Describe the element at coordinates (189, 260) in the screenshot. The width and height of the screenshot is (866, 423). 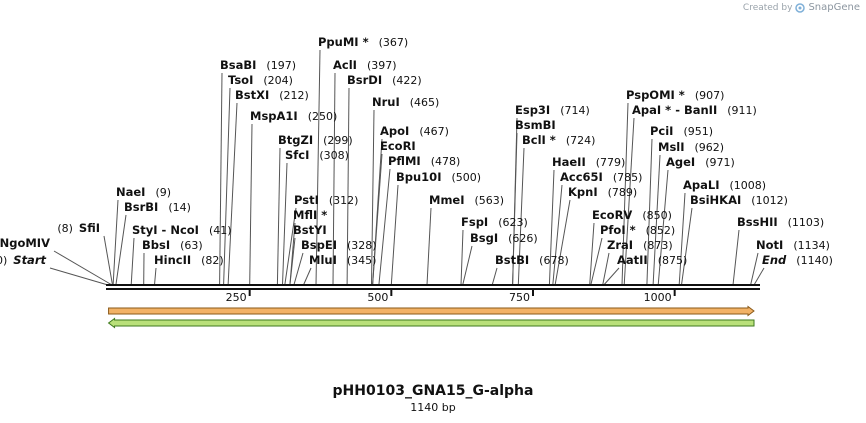
I see `site-label-hincii: HincII (82)` at that location.